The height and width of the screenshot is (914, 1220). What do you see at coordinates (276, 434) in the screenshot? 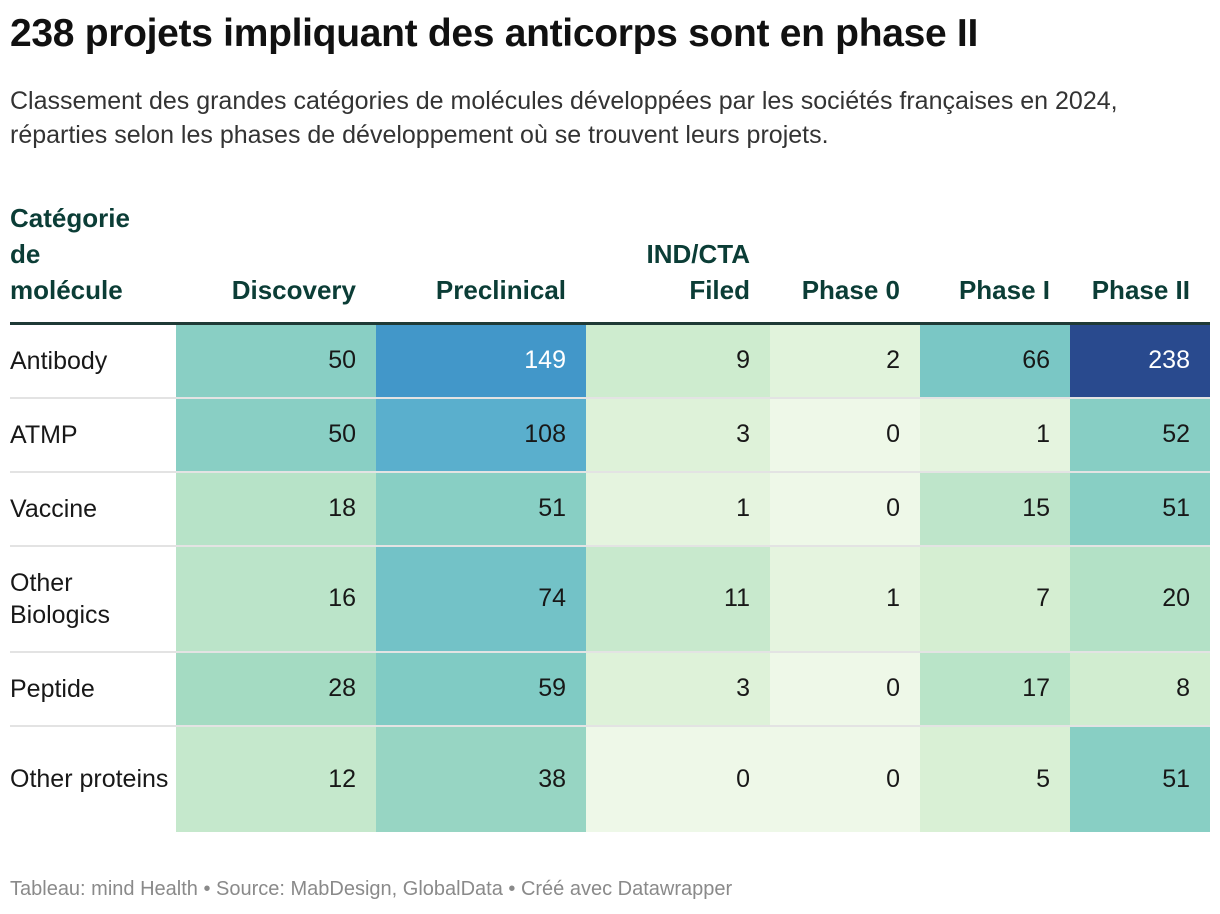
I see `heat-cell-atmp-discovery: 50` at bounding box center [276, 434].